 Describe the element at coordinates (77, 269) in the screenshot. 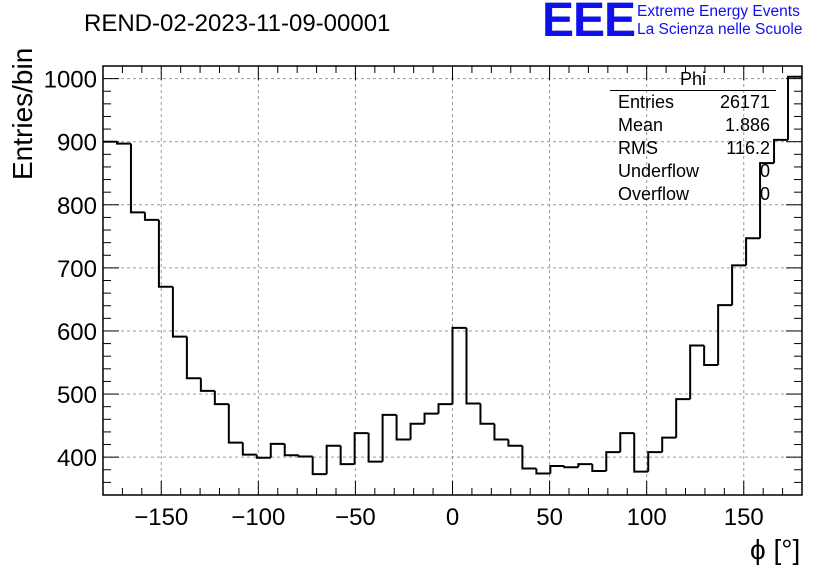

I see `y-tick-label: 700` at that location.